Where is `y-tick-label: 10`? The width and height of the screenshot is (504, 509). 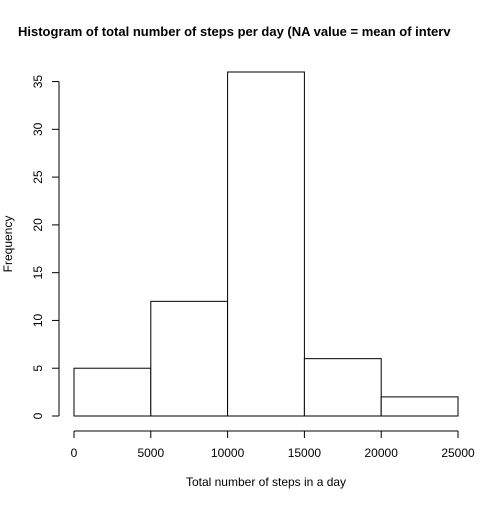
y-tick-label: 10 is located at coordinates (38, 320).